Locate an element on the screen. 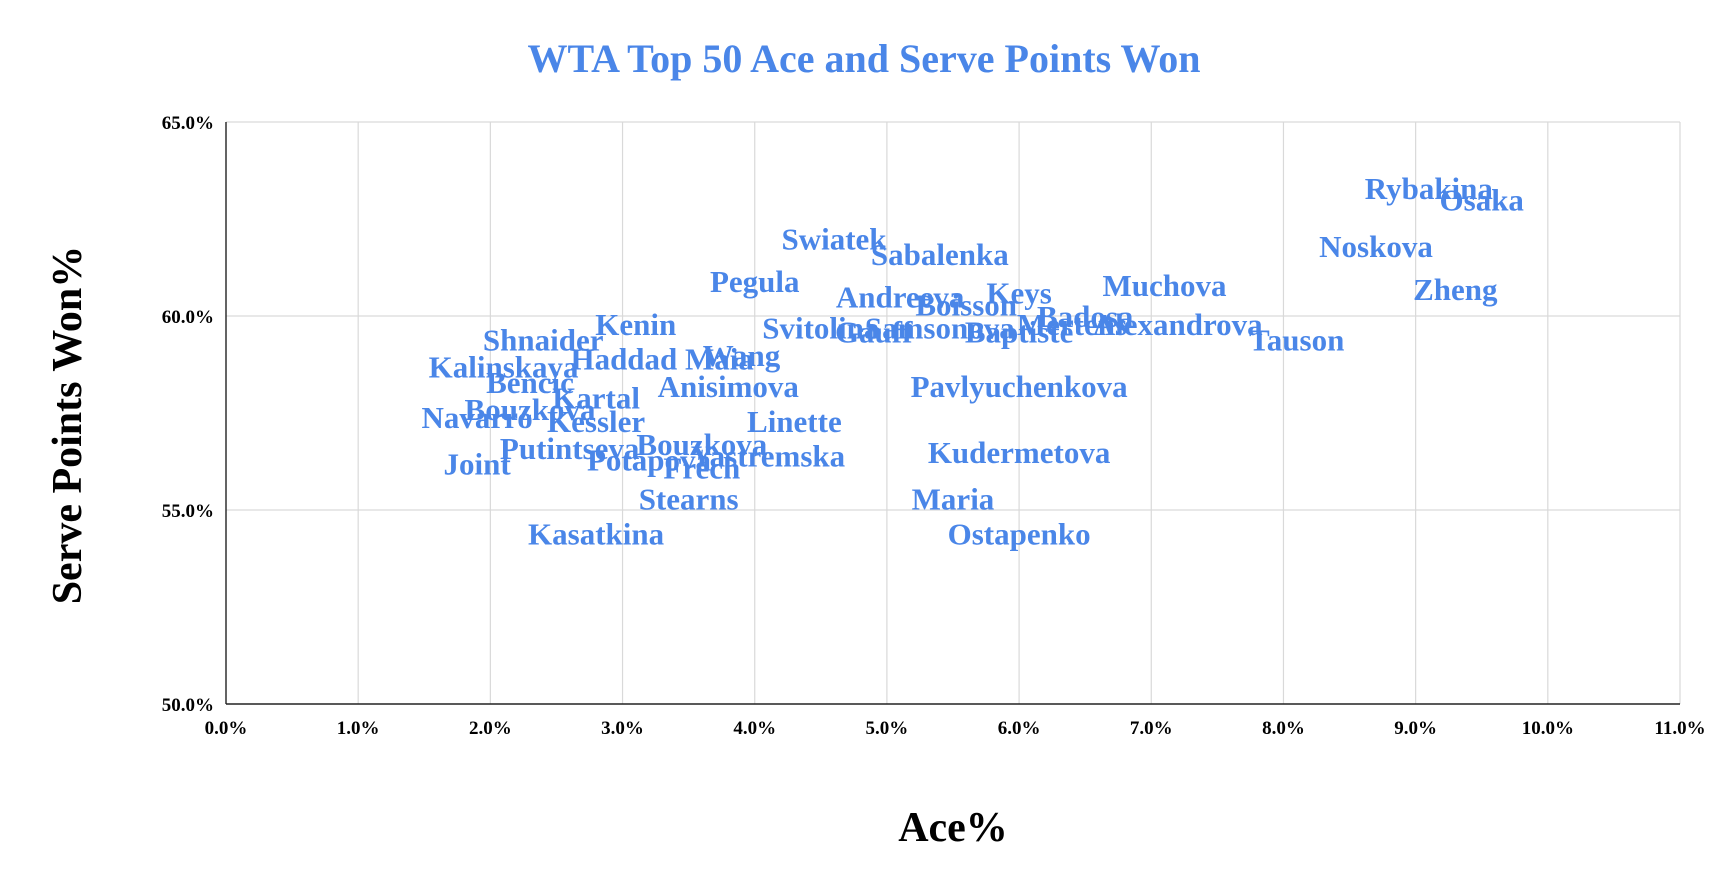  x-tick-label: 6.0% is located at coordinates (1019, 728).